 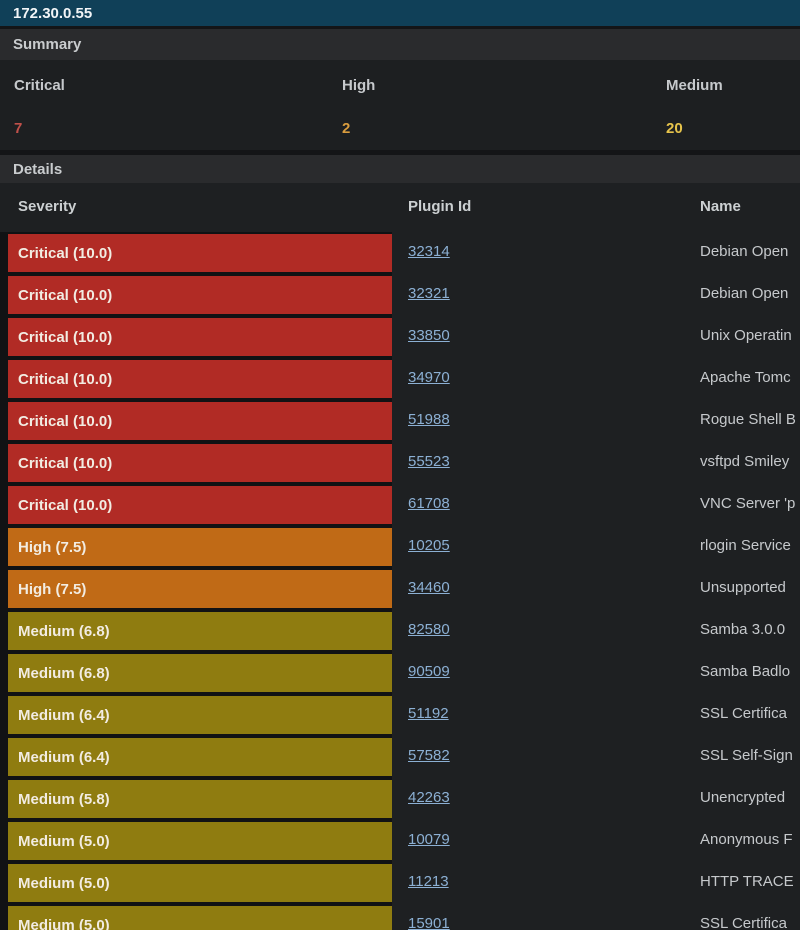 I want to click on plugin-id-link: 10079, so click(x=429, y=839).